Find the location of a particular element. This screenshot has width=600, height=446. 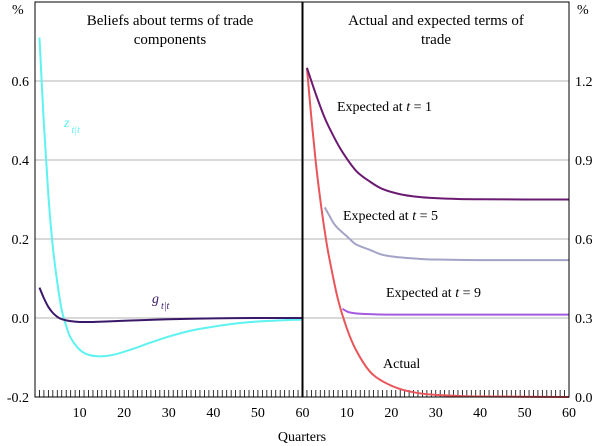

z-series-label-sub: t|t is located at coordinates (75, 130).